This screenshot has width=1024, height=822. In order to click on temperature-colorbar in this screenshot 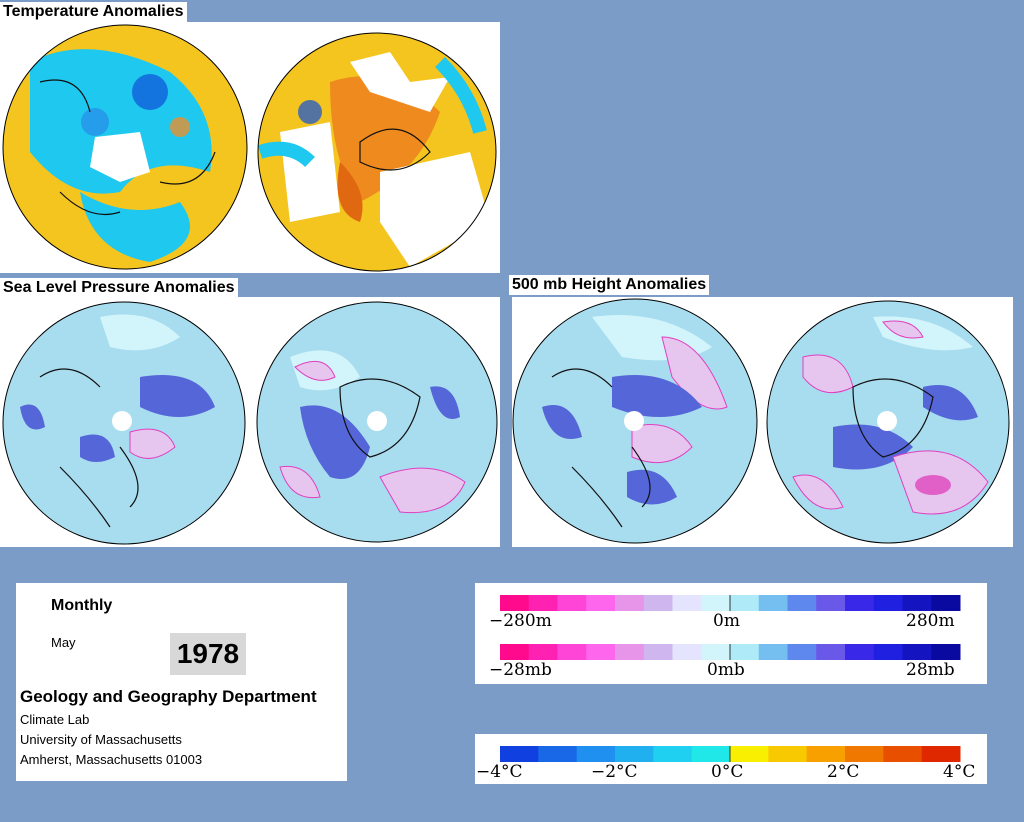, I will do `click(730, 754)`.